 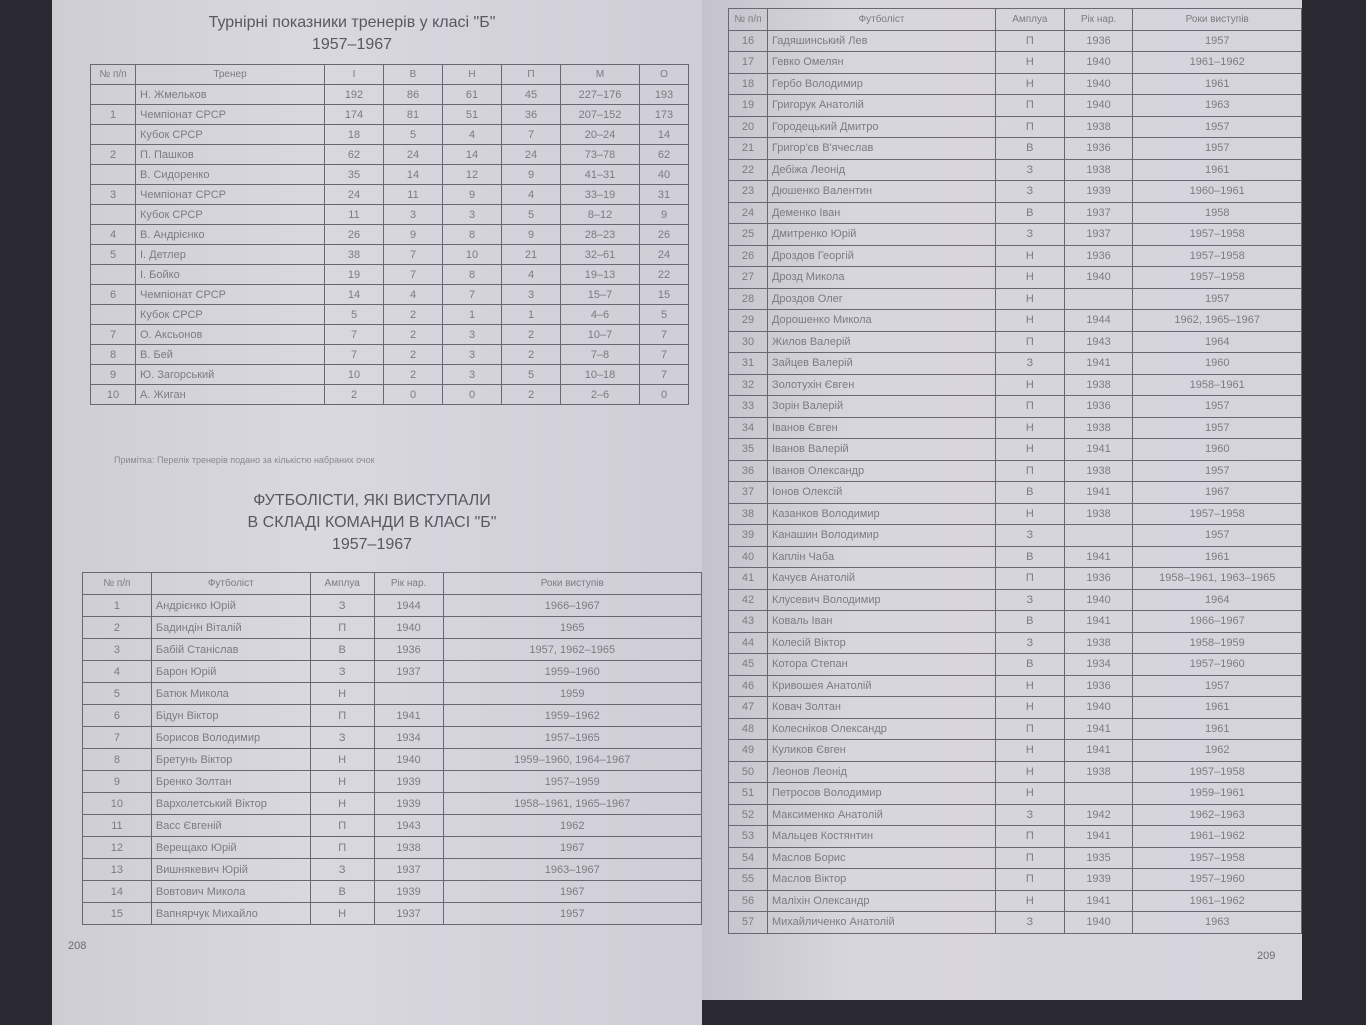 What do you see at coordinates (1098, 212) in the screenshot?
I see `cell: 1937` at bounding box center [1098, 212].